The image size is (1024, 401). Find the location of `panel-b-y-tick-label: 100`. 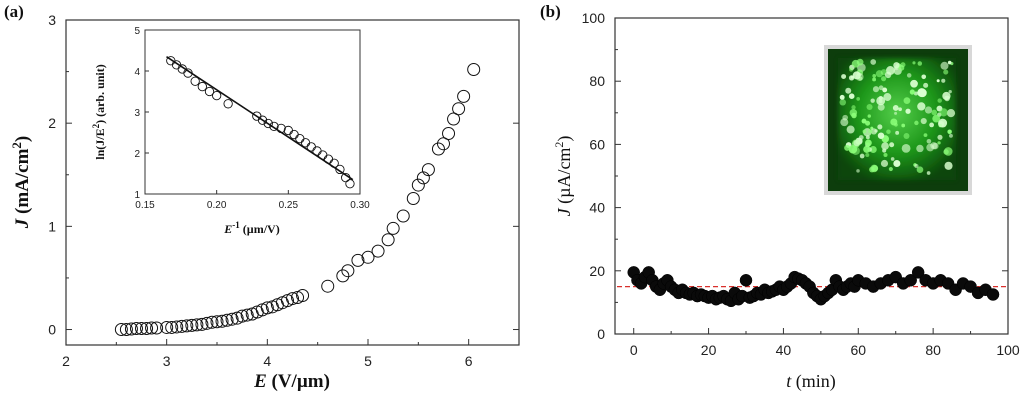

panel-b-y-tick-label: 100 is located at coordinates (594, 18).